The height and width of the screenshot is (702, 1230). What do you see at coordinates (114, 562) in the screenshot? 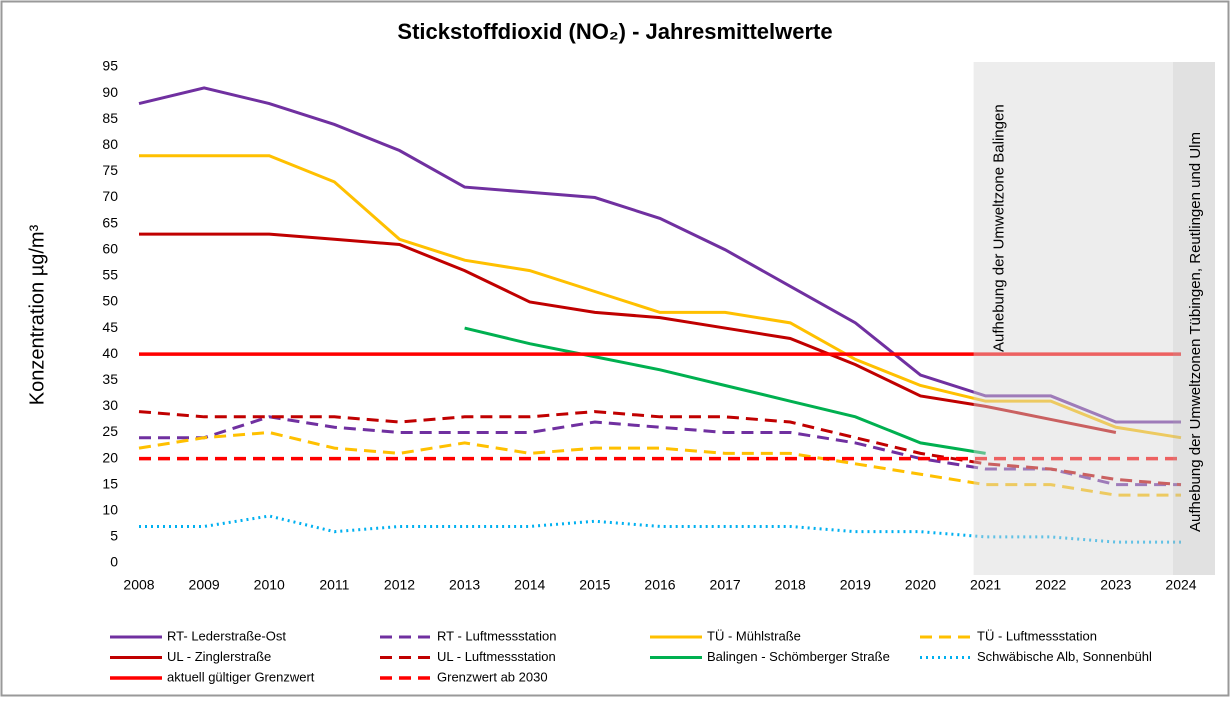
I see `y-tick-label: 0` at bounding box center [114, 562].